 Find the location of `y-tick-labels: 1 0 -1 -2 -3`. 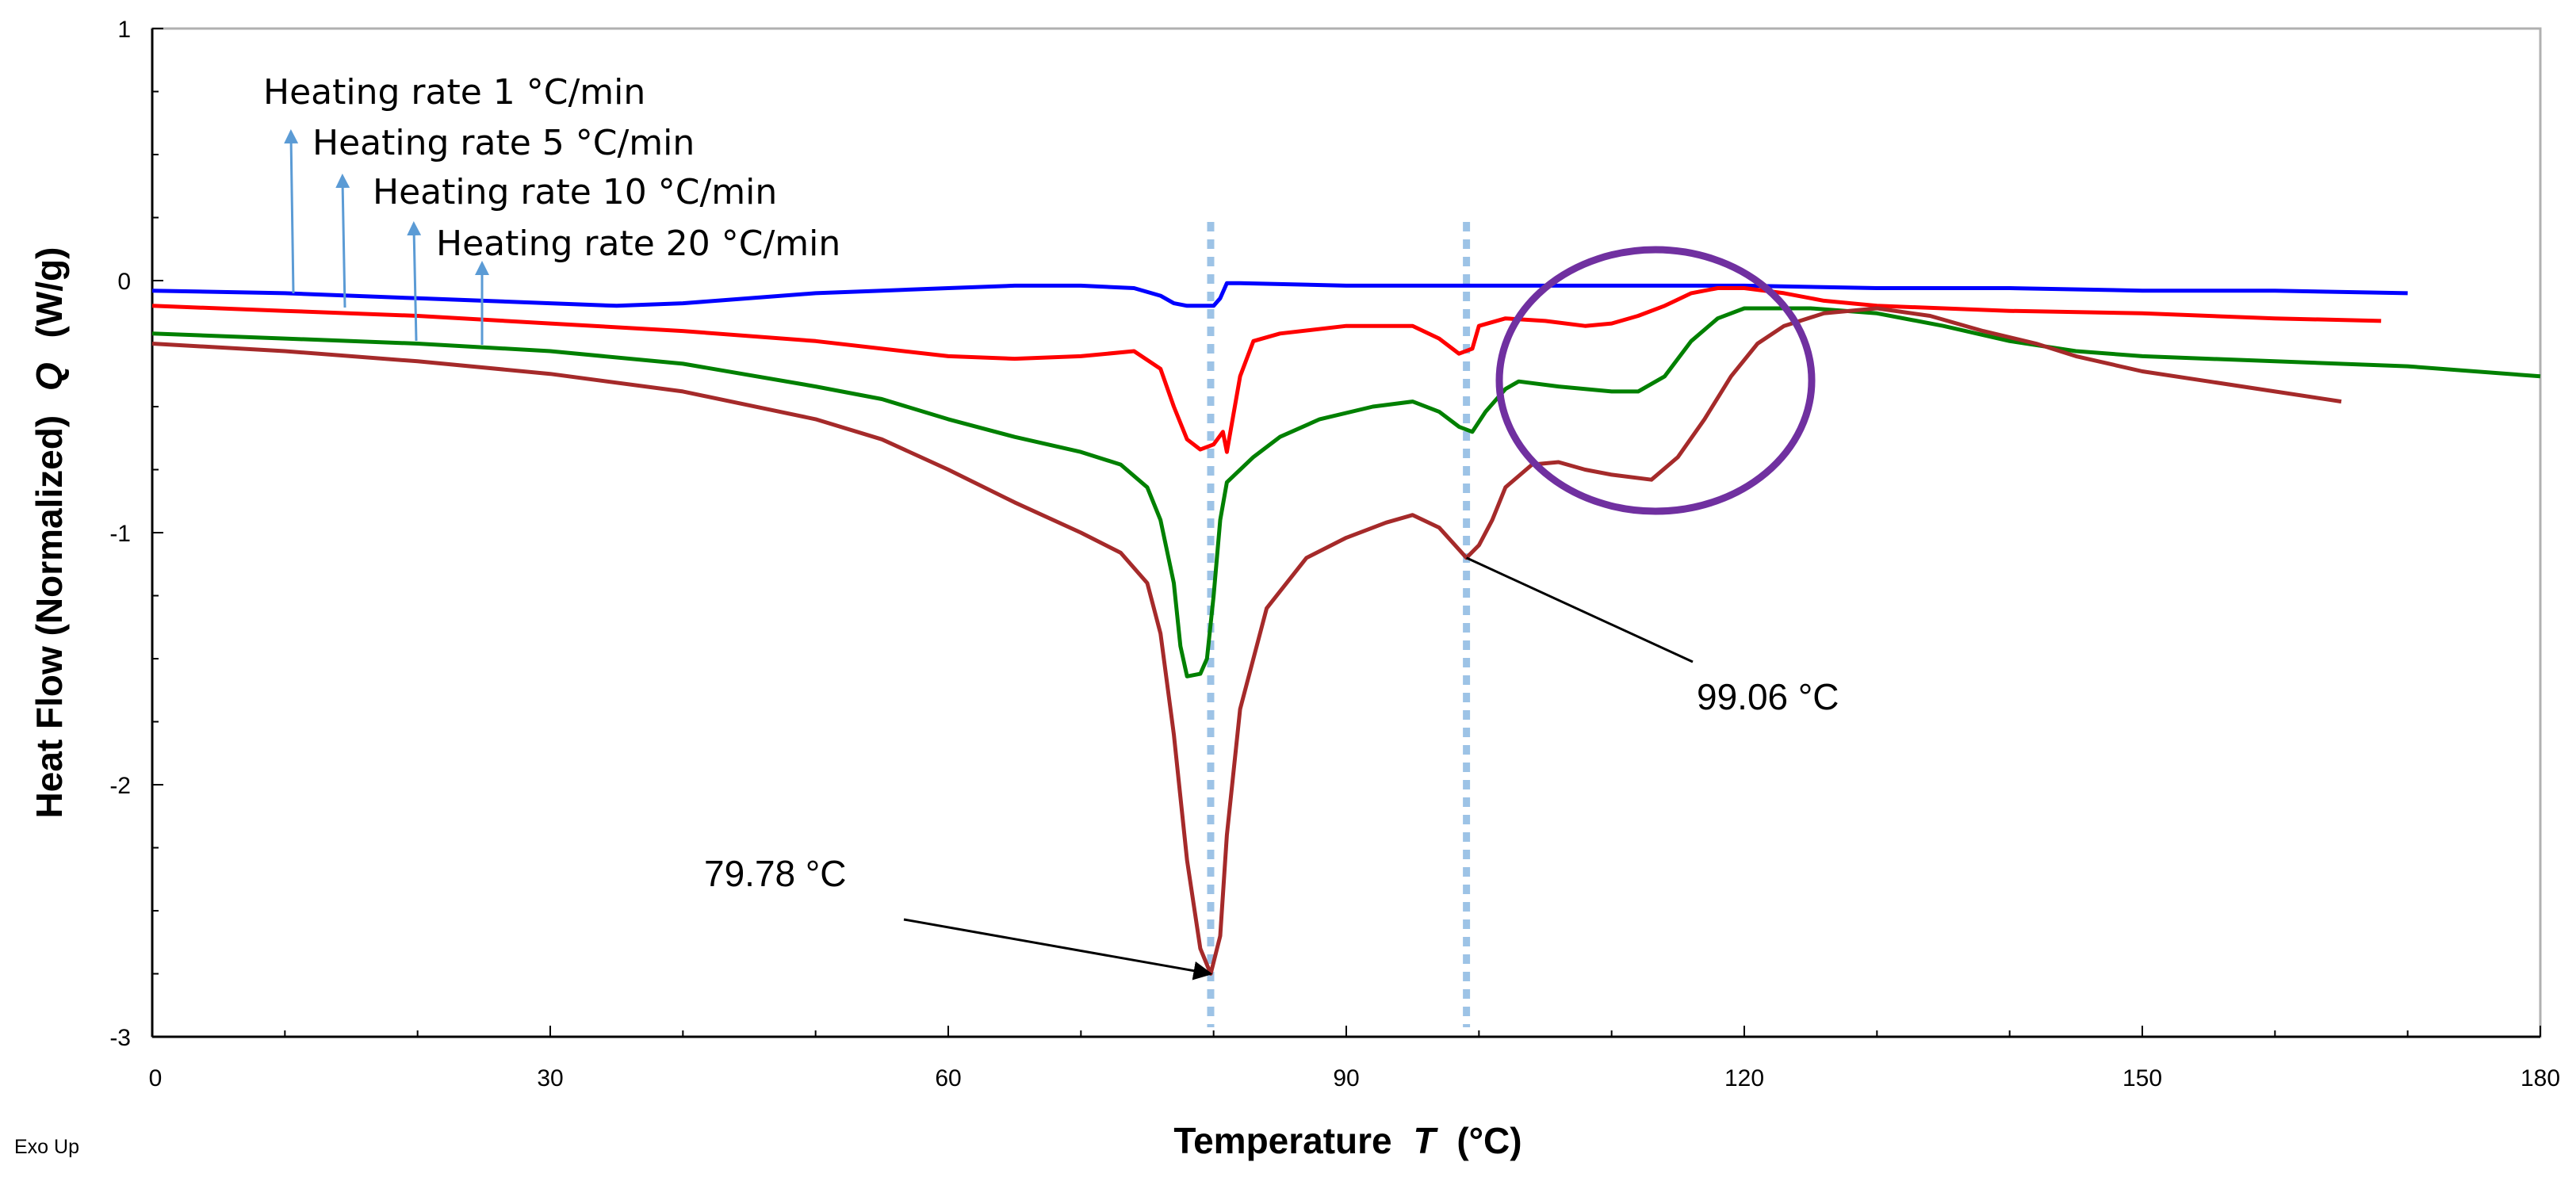

y-tick-labels: 1 0 -1 -2 -3 is located at coordinates (120, 534).